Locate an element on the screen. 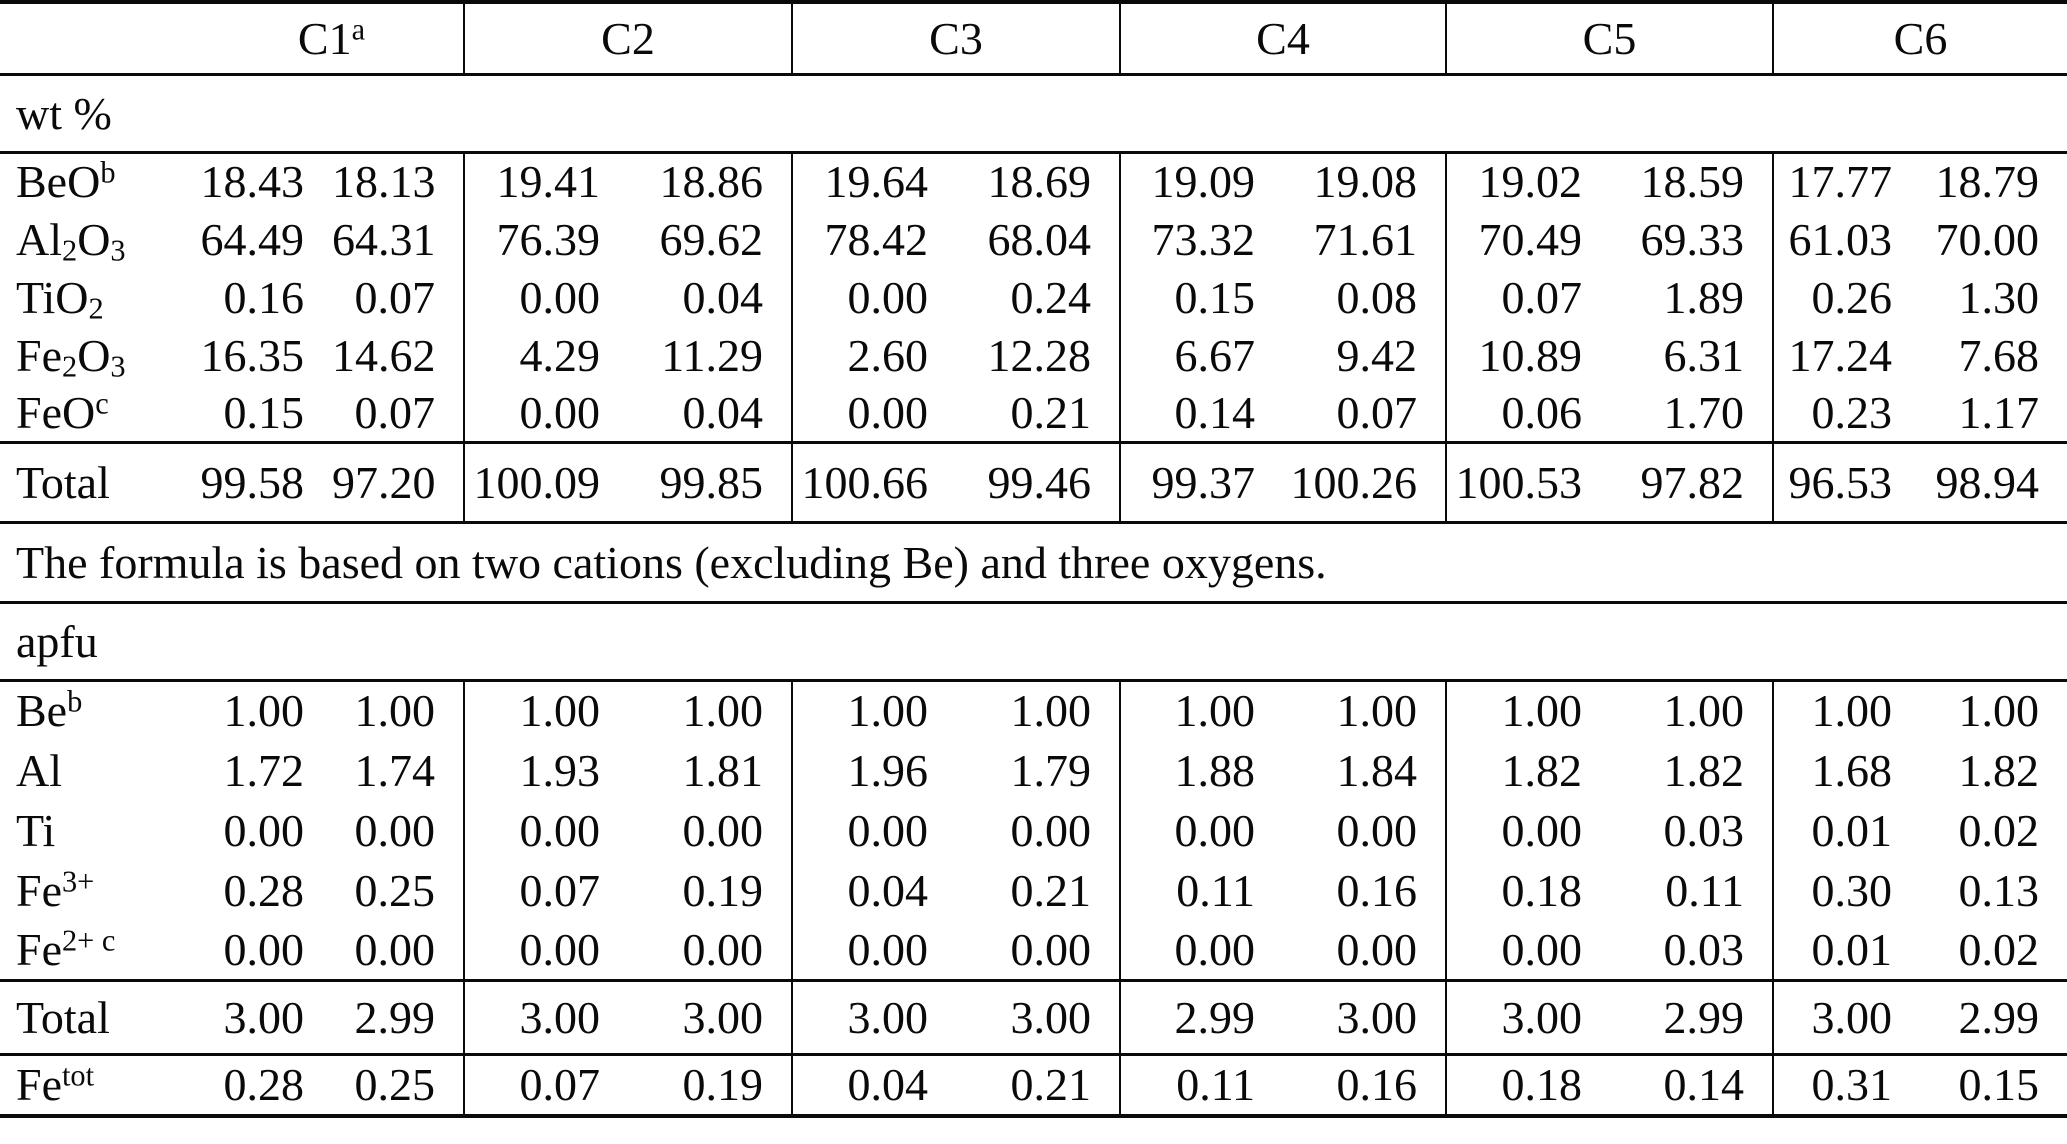  value-cell: 0.04 is located at coordinates (711, 413).